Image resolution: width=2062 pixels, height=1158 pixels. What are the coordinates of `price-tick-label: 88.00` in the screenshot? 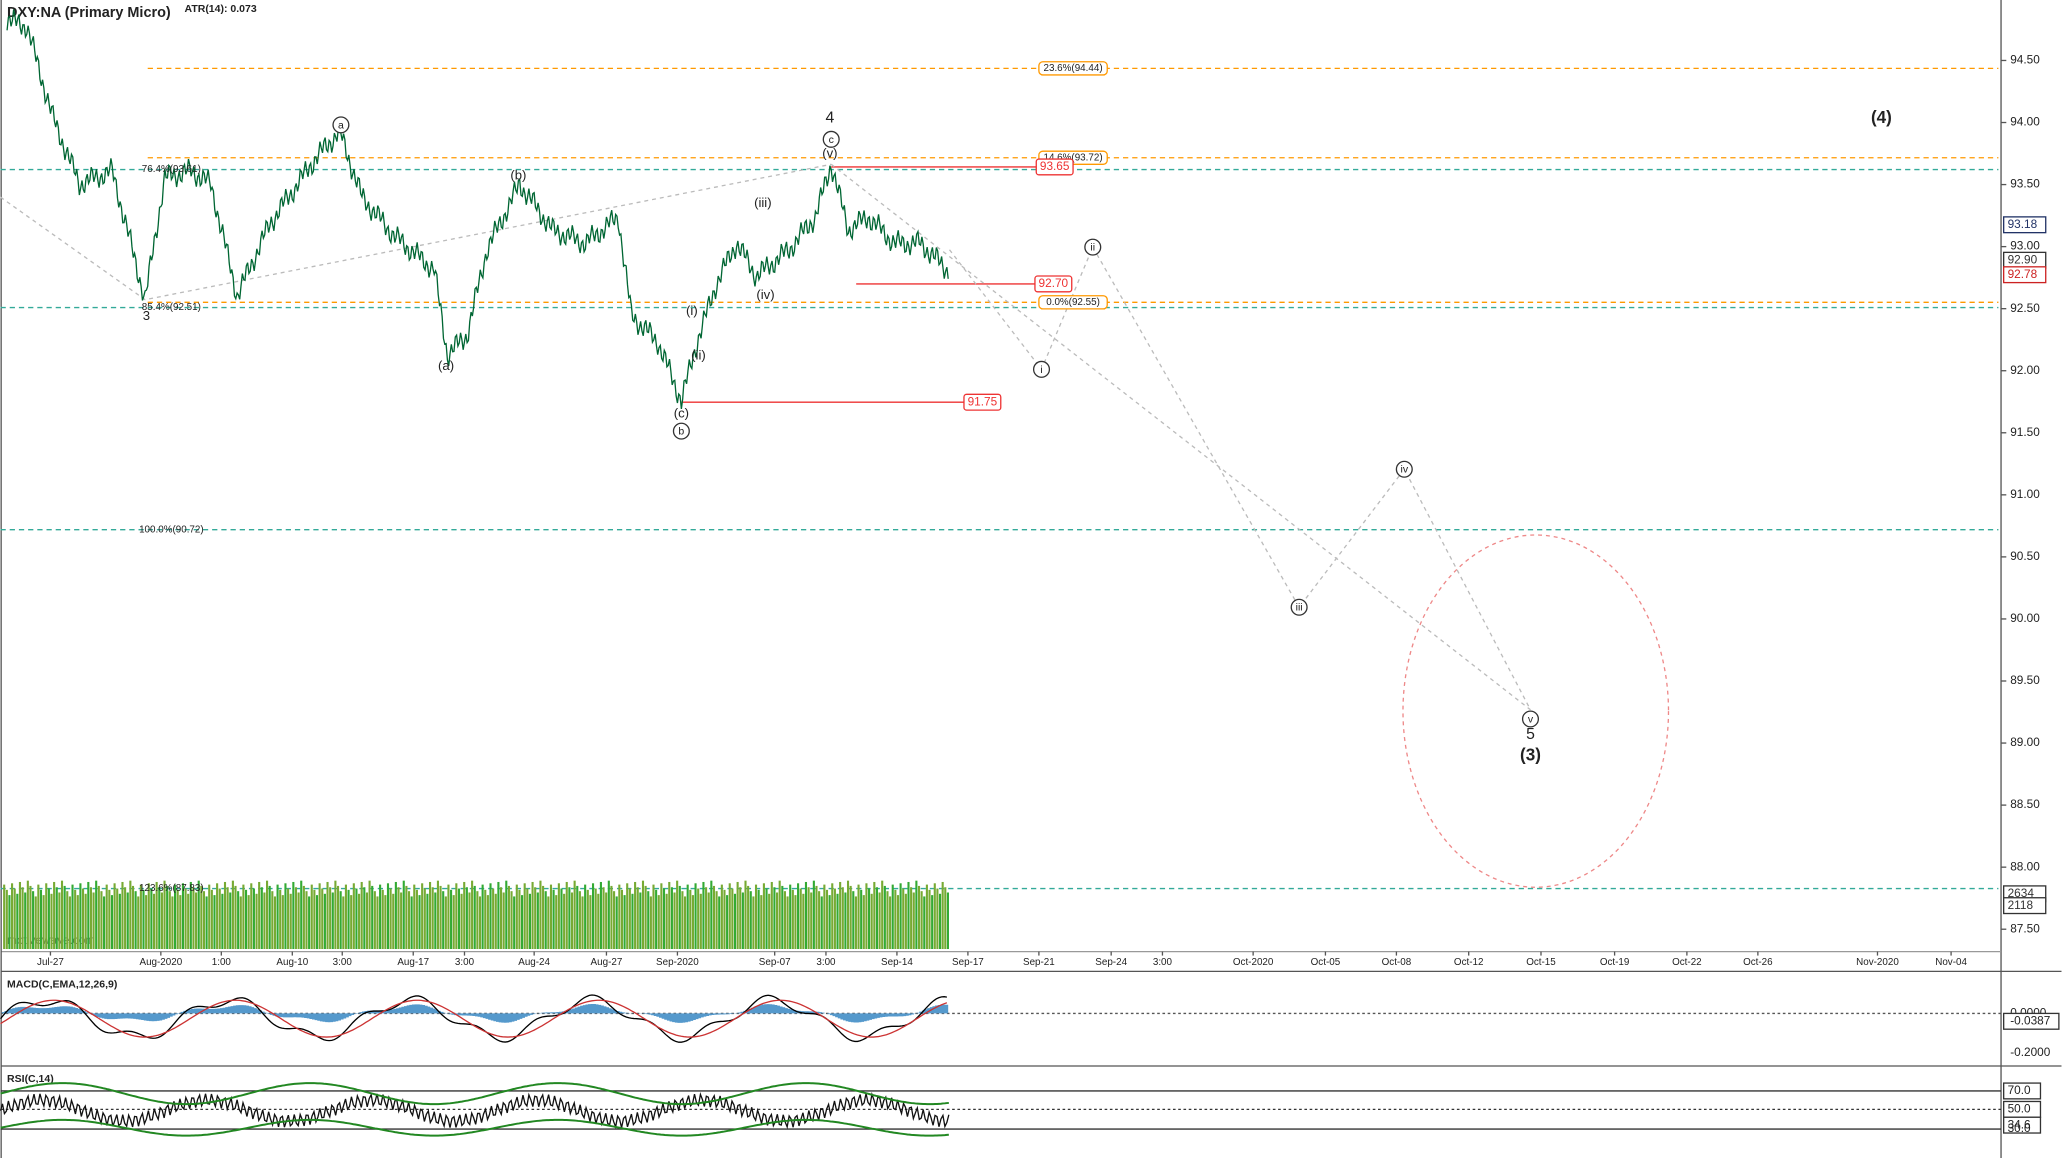 It's located at (2025, 866).